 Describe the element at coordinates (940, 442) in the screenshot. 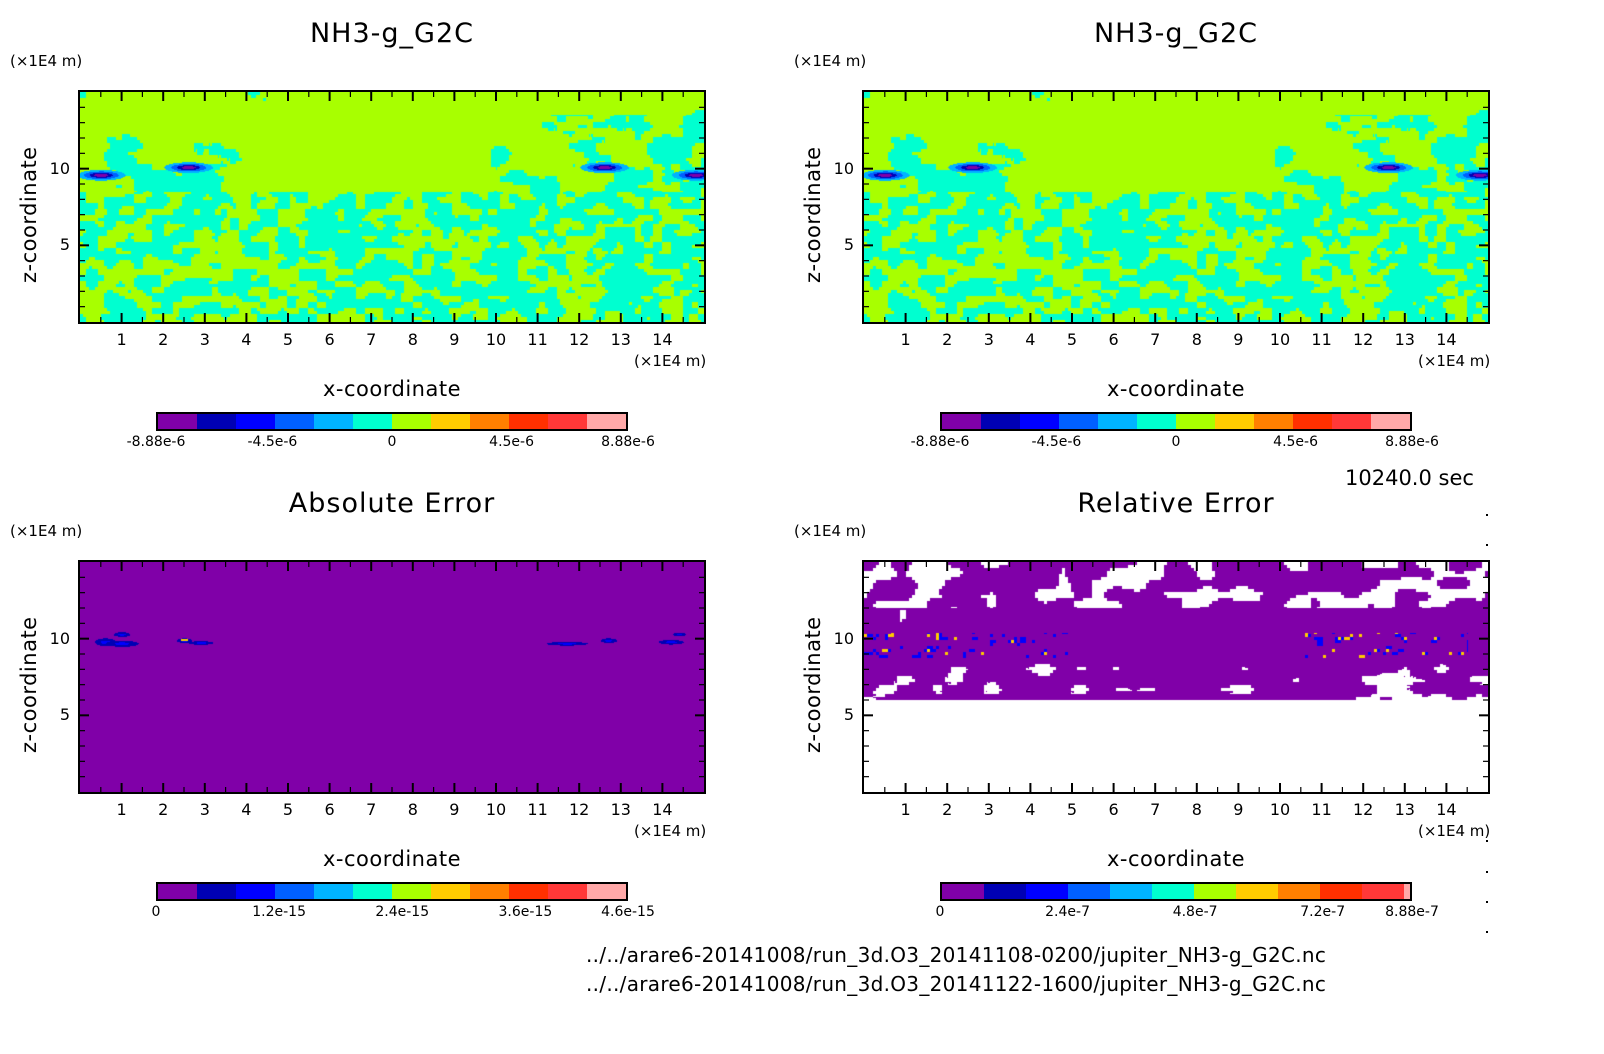

I see `colorbar-tick-label: -8.88e-6` at that location.